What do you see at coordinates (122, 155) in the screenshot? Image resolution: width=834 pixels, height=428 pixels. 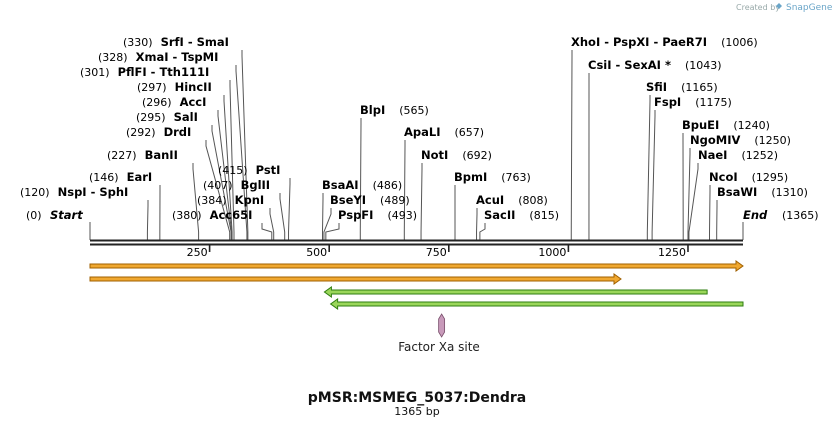 I see `site-position: (227)` at bounding box center [122, 155].